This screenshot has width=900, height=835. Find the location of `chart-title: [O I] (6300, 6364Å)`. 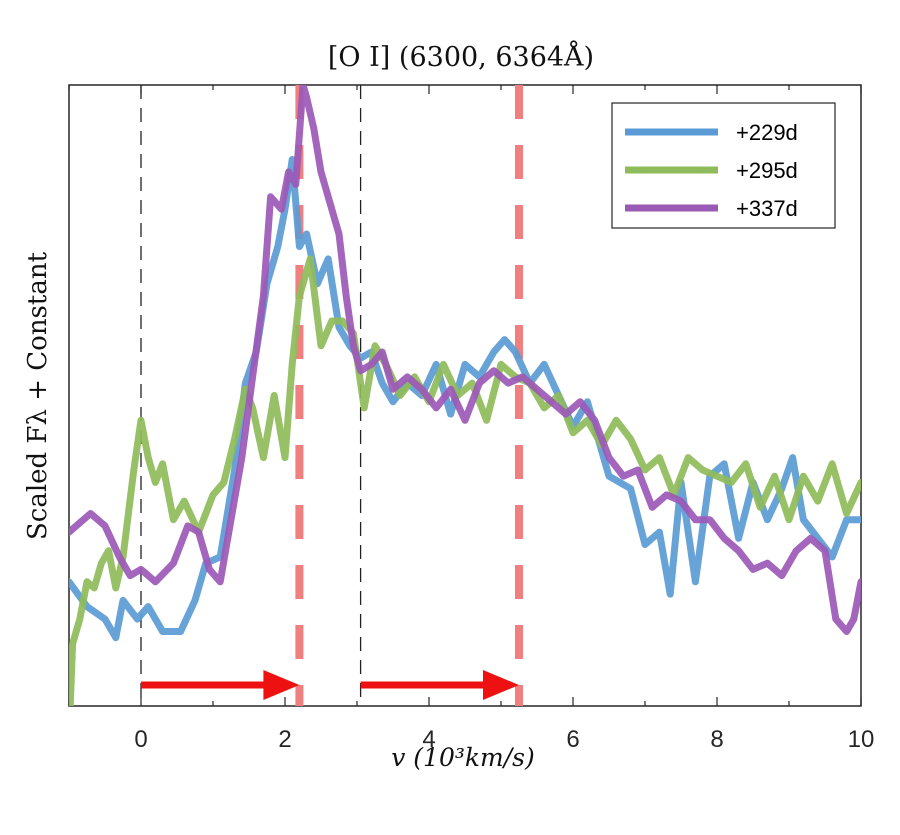

chart-title: [O I] (6300, 6364Å) is located at coordinates (461, 56).